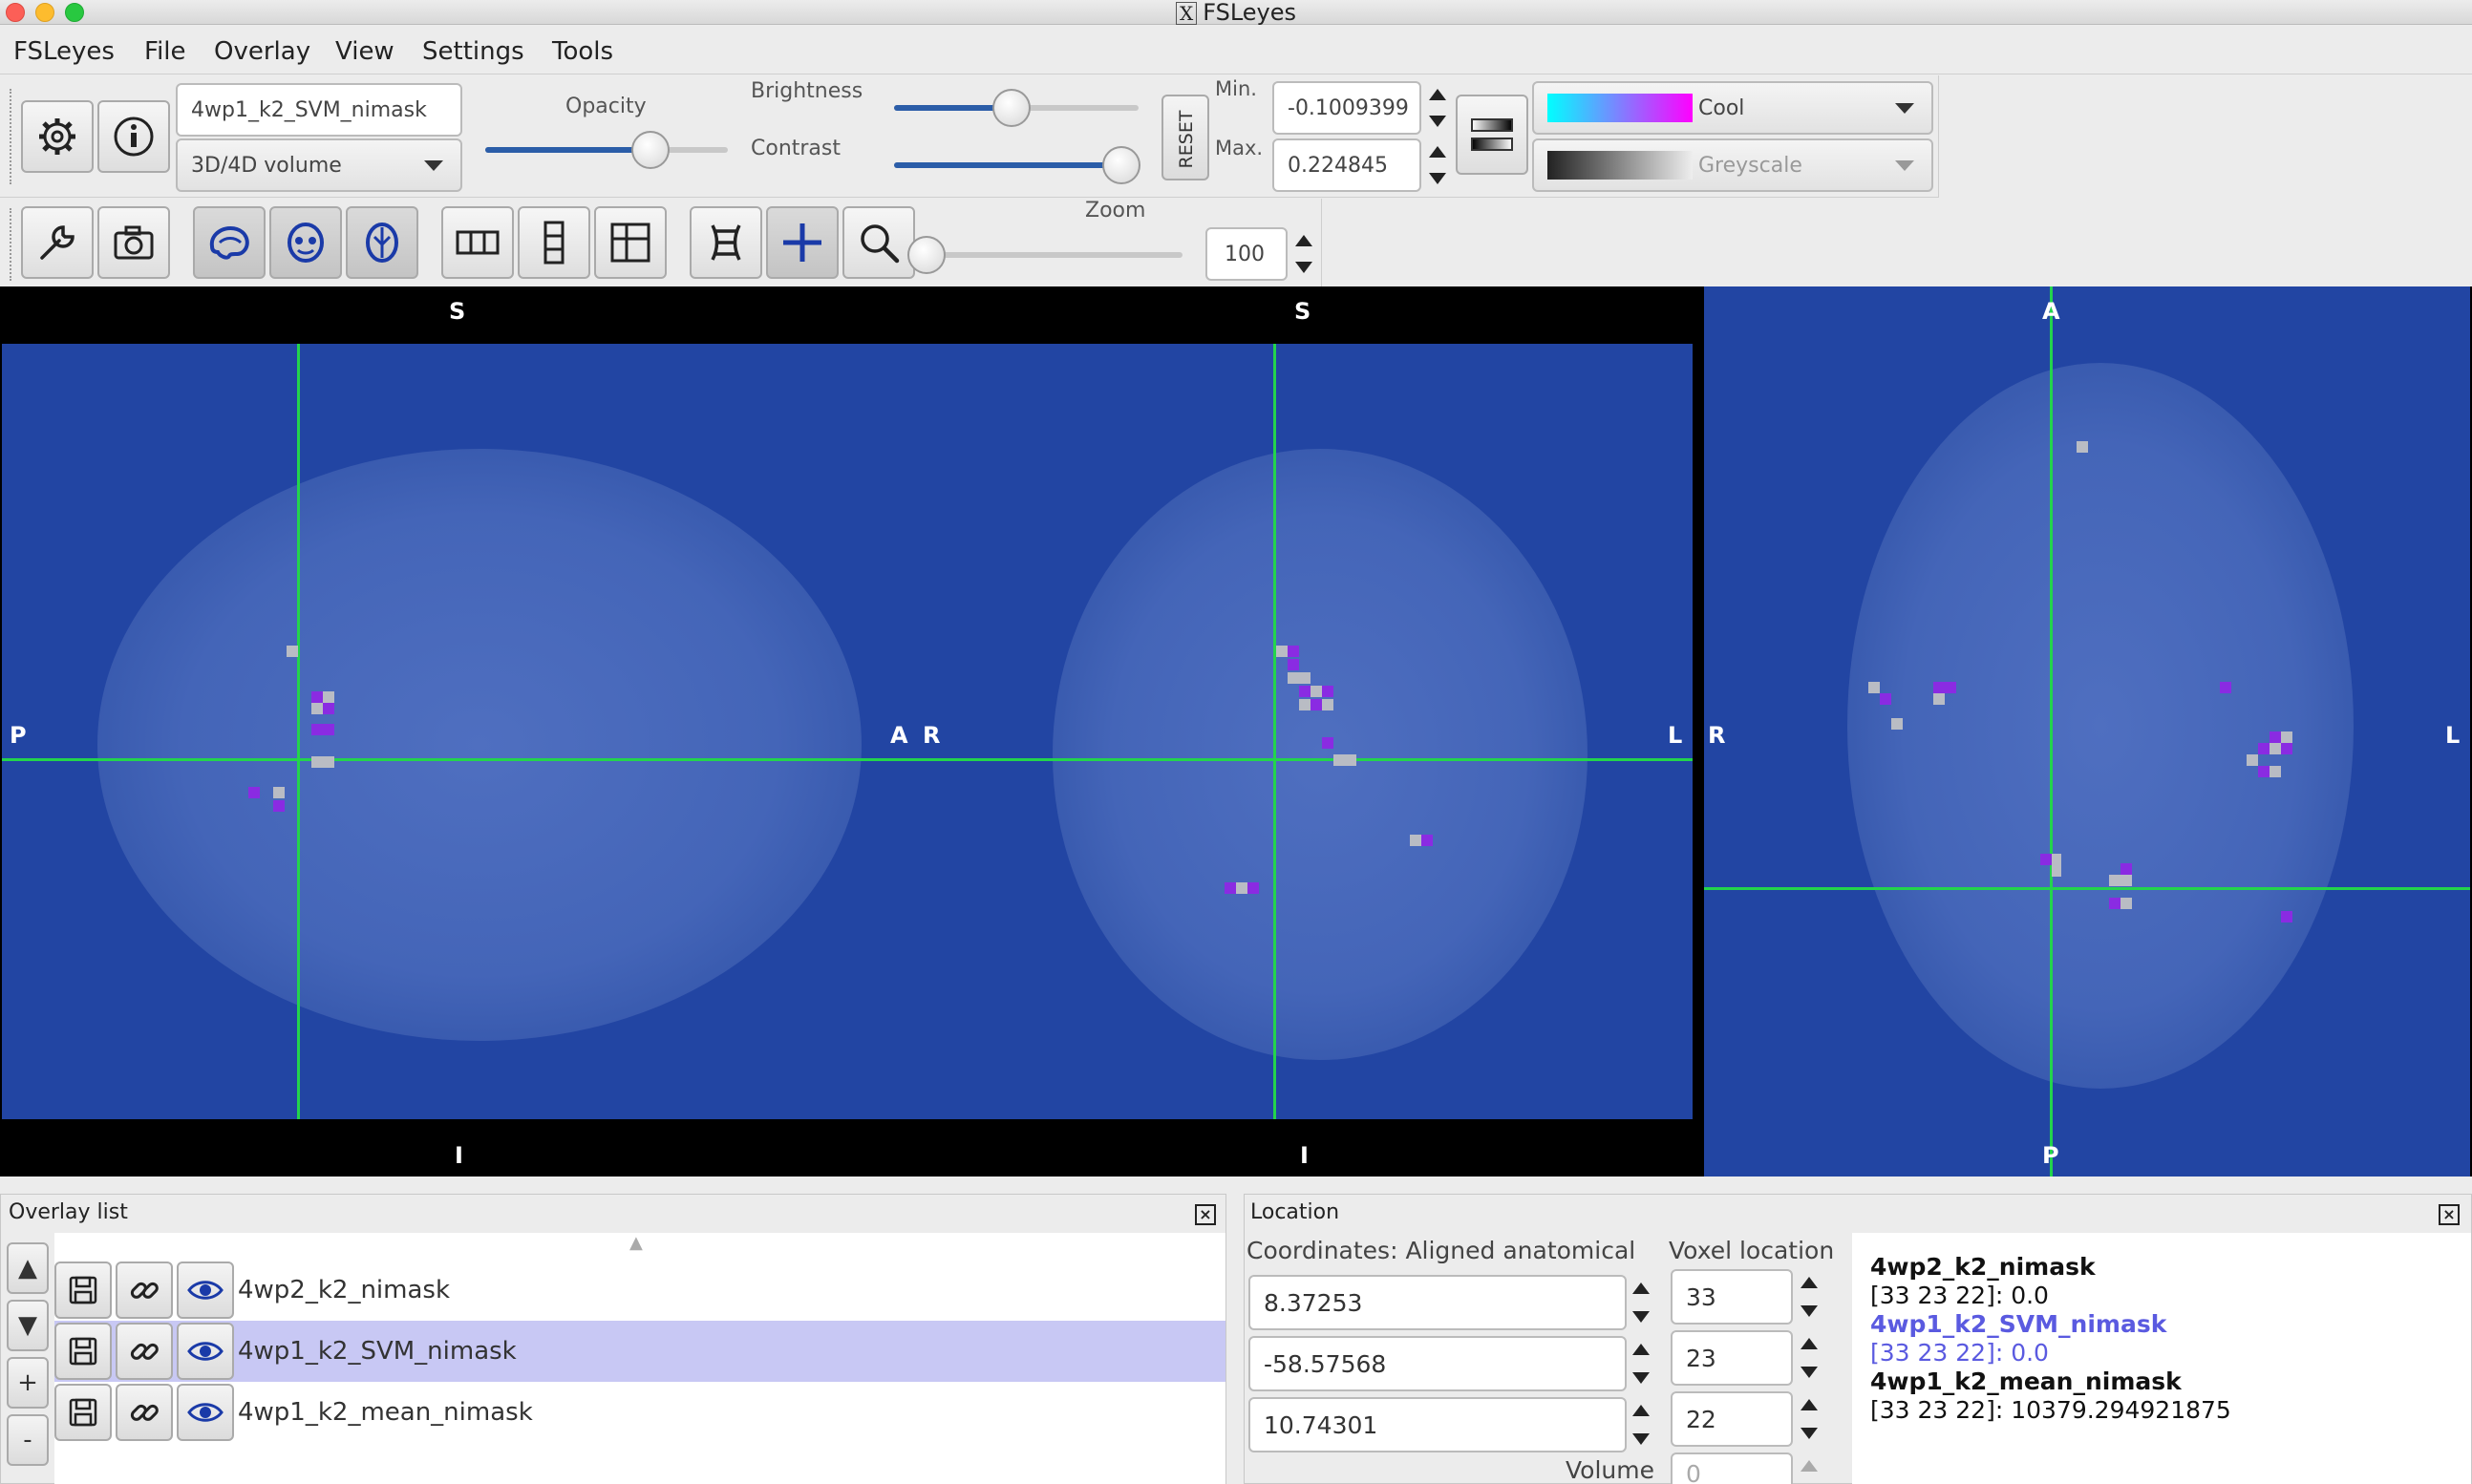 This screenshot has width=2472, height=1484. Describe the element at coordinates (57, 243) in the screenshot. I see `view-settings-button` at that location.